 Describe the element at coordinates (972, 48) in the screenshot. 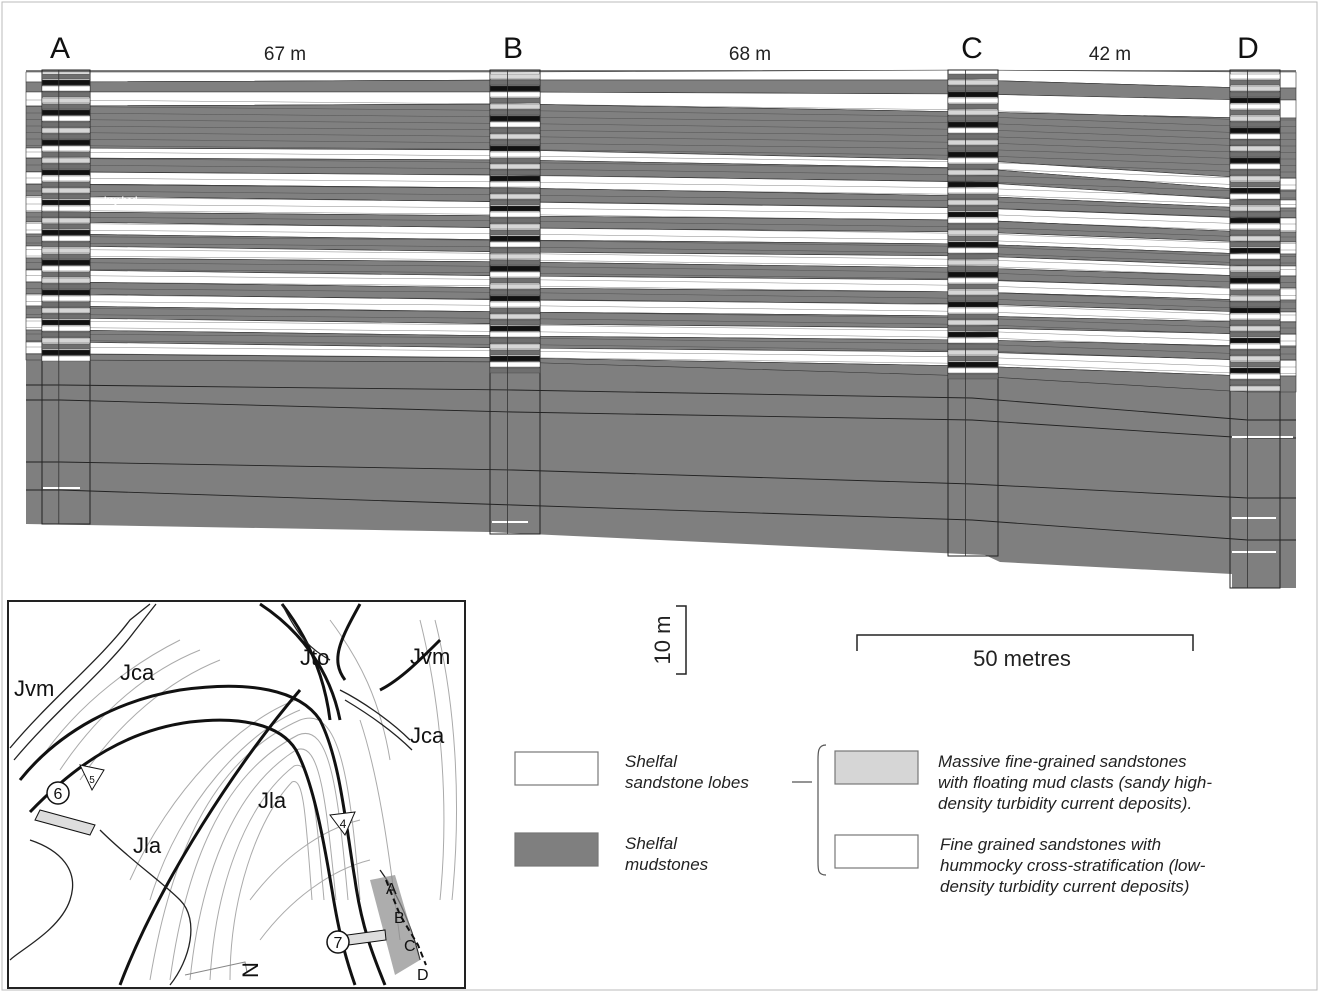

I see `column-label-c: C` at that location.